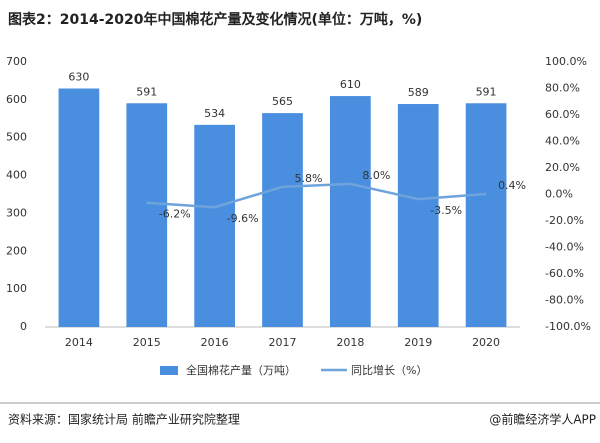  Describe the element at coordinates (78, 77) in the screenshot. I see `bar-label: 630` at that location.